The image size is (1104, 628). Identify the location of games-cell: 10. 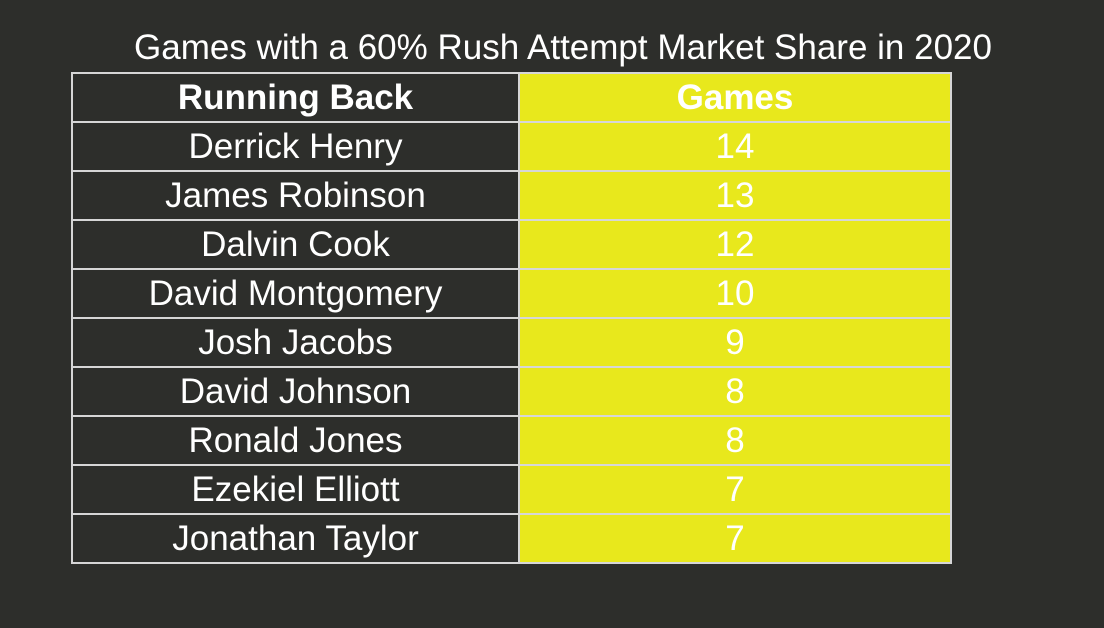
(735, 293).